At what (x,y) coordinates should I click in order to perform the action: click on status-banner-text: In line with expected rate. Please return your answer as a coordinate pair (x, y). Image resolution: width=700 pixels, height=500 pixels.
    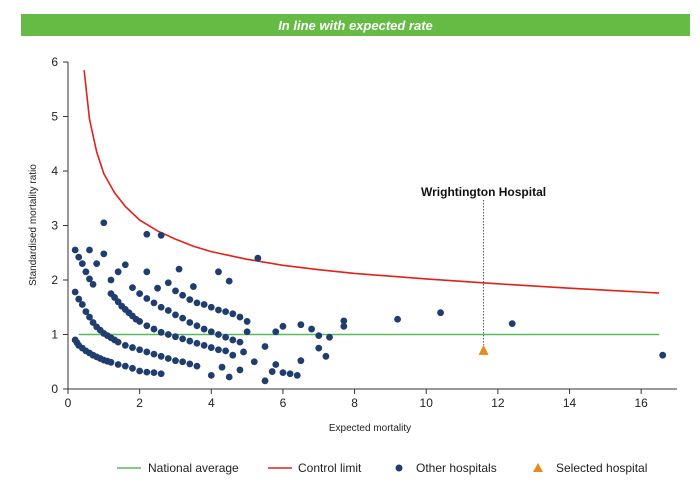
    Looking at the image, I should click on (355, 25).